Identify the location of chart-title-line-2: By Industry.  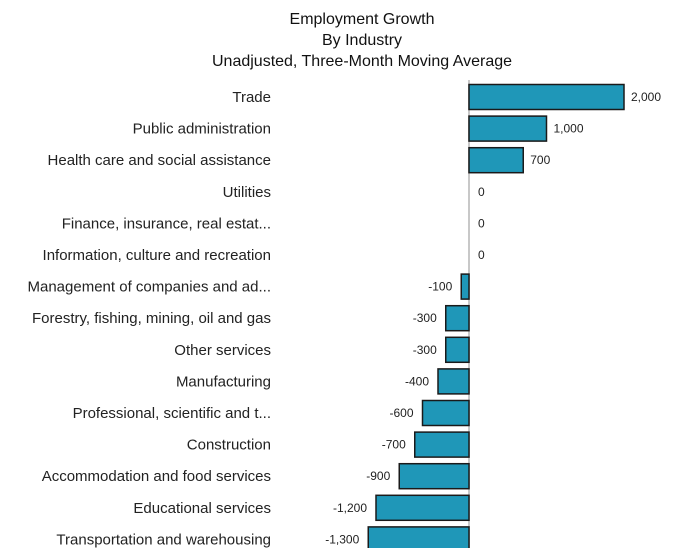
(362, 40).